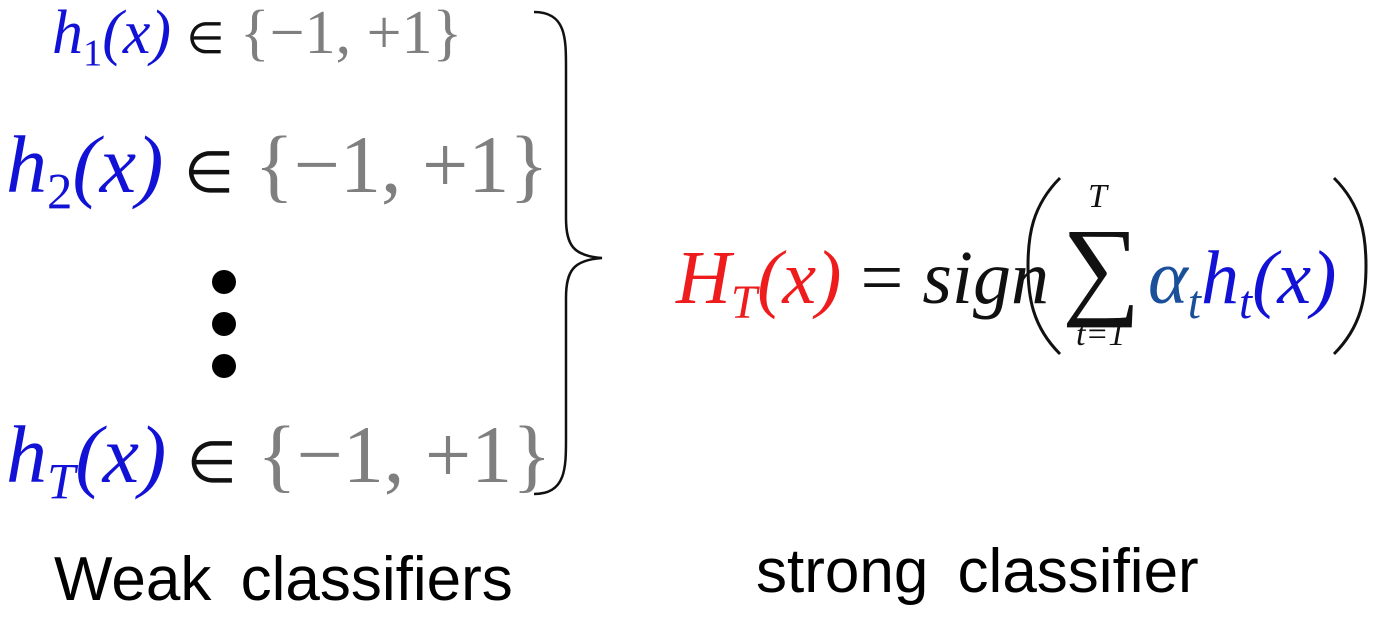 This screenshot has width=1376, height=618. I want to click on alpha-sub: t, so click(1194, 303).